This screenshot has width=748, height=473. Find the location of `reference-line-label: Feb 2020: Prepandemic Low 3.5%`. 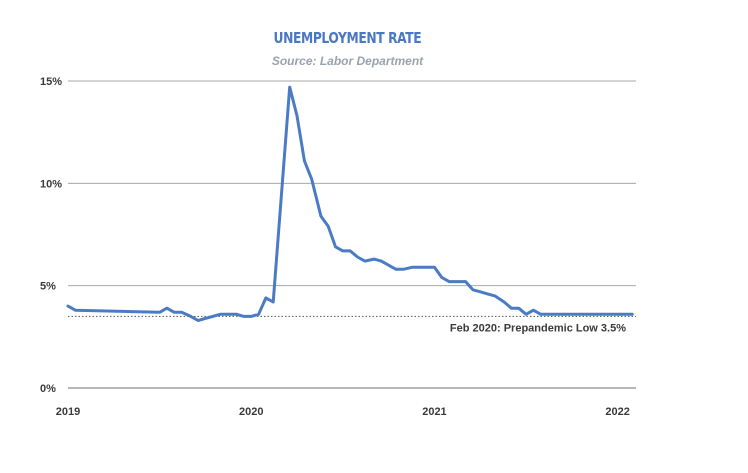

reference-line-label: Feb 2020: Prepandemic Low 3.5% is located at coordinates (538, 328).